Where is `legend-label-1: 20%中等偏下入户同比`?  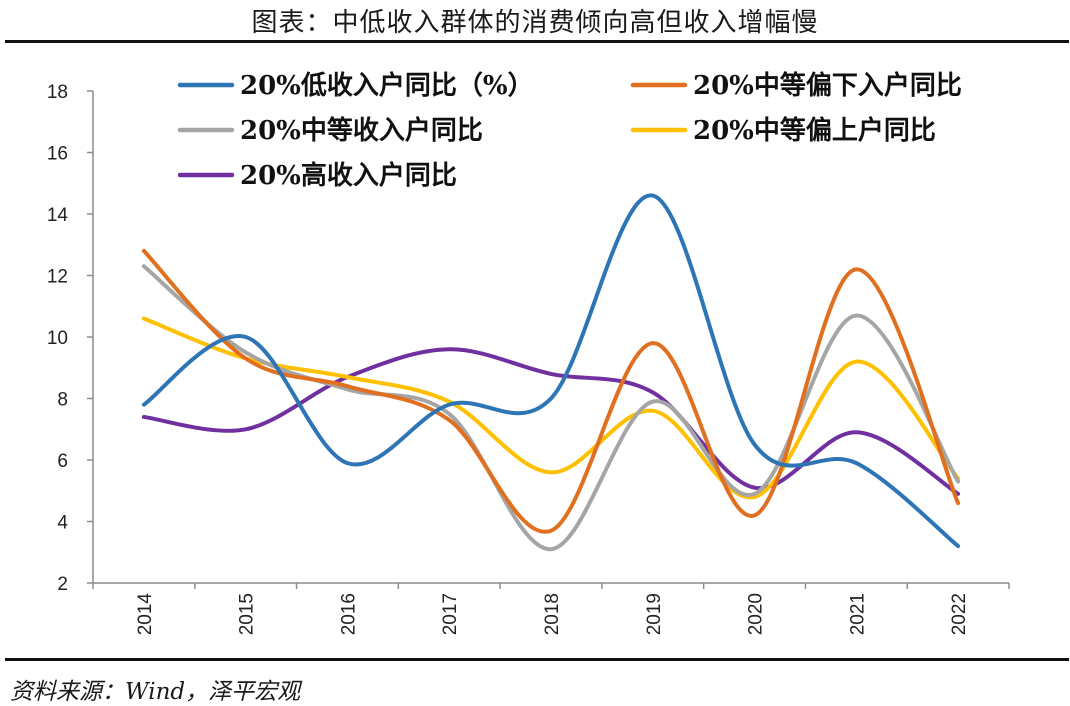
legend-label-1: 20%中等偏下入户同比 is located at coordinates (827, 85).